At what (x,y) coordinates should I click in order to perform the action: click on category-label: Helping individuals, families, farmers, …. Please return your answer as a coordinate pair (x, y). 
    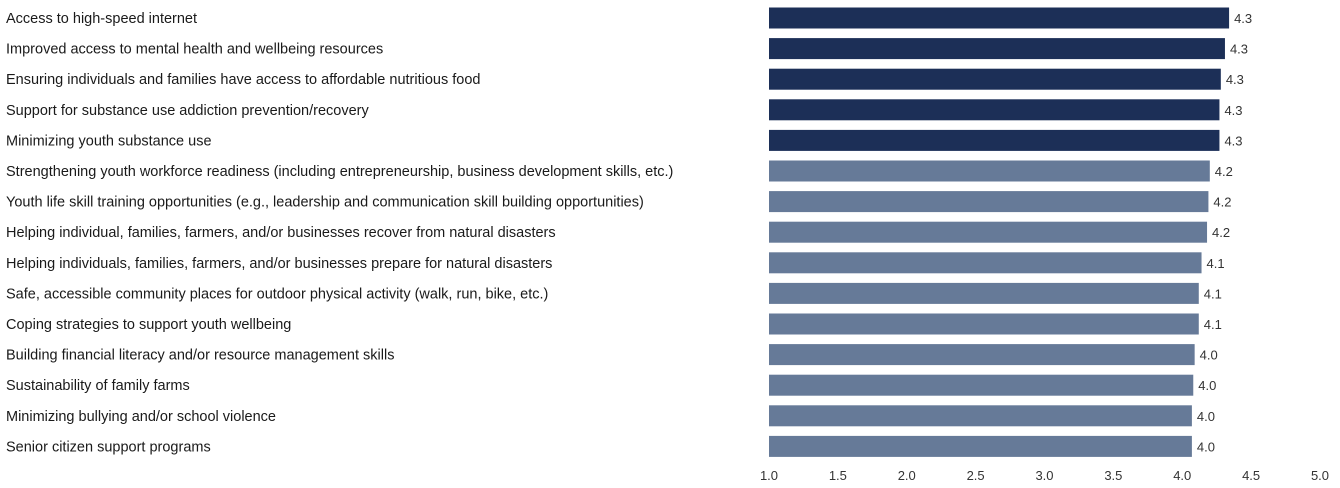
    Looking at the image, I should click on (279, 264).